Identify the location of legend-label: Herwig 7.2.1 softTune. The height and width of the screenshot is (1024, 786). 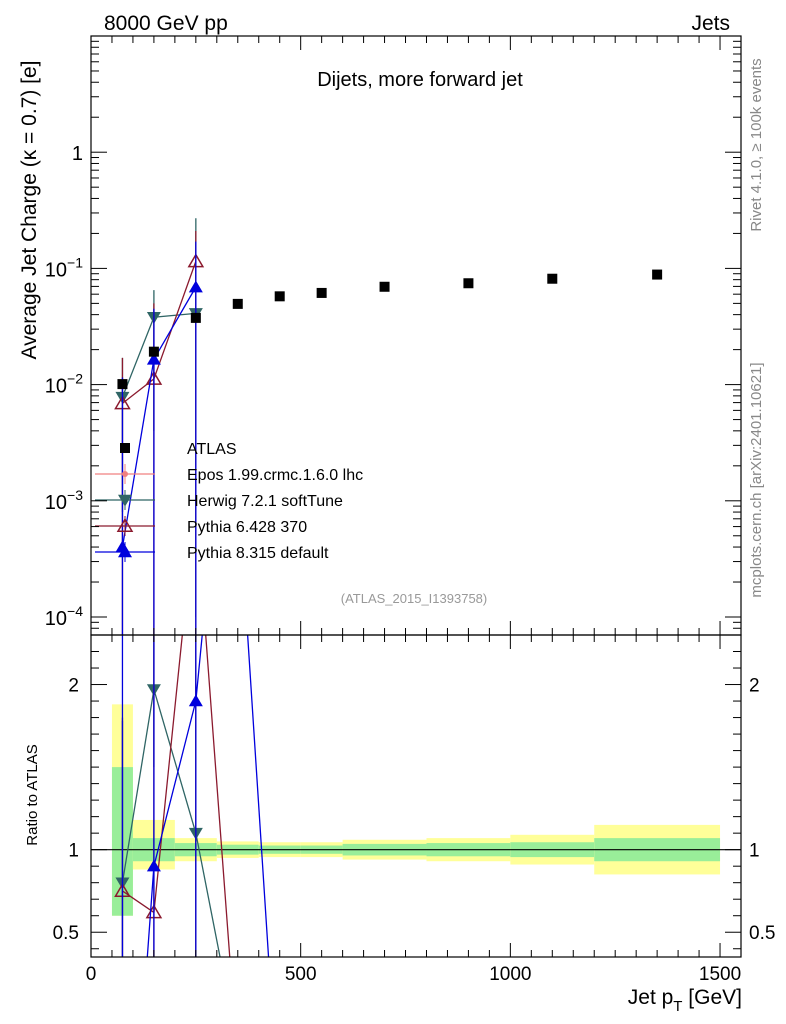
(265, 501).